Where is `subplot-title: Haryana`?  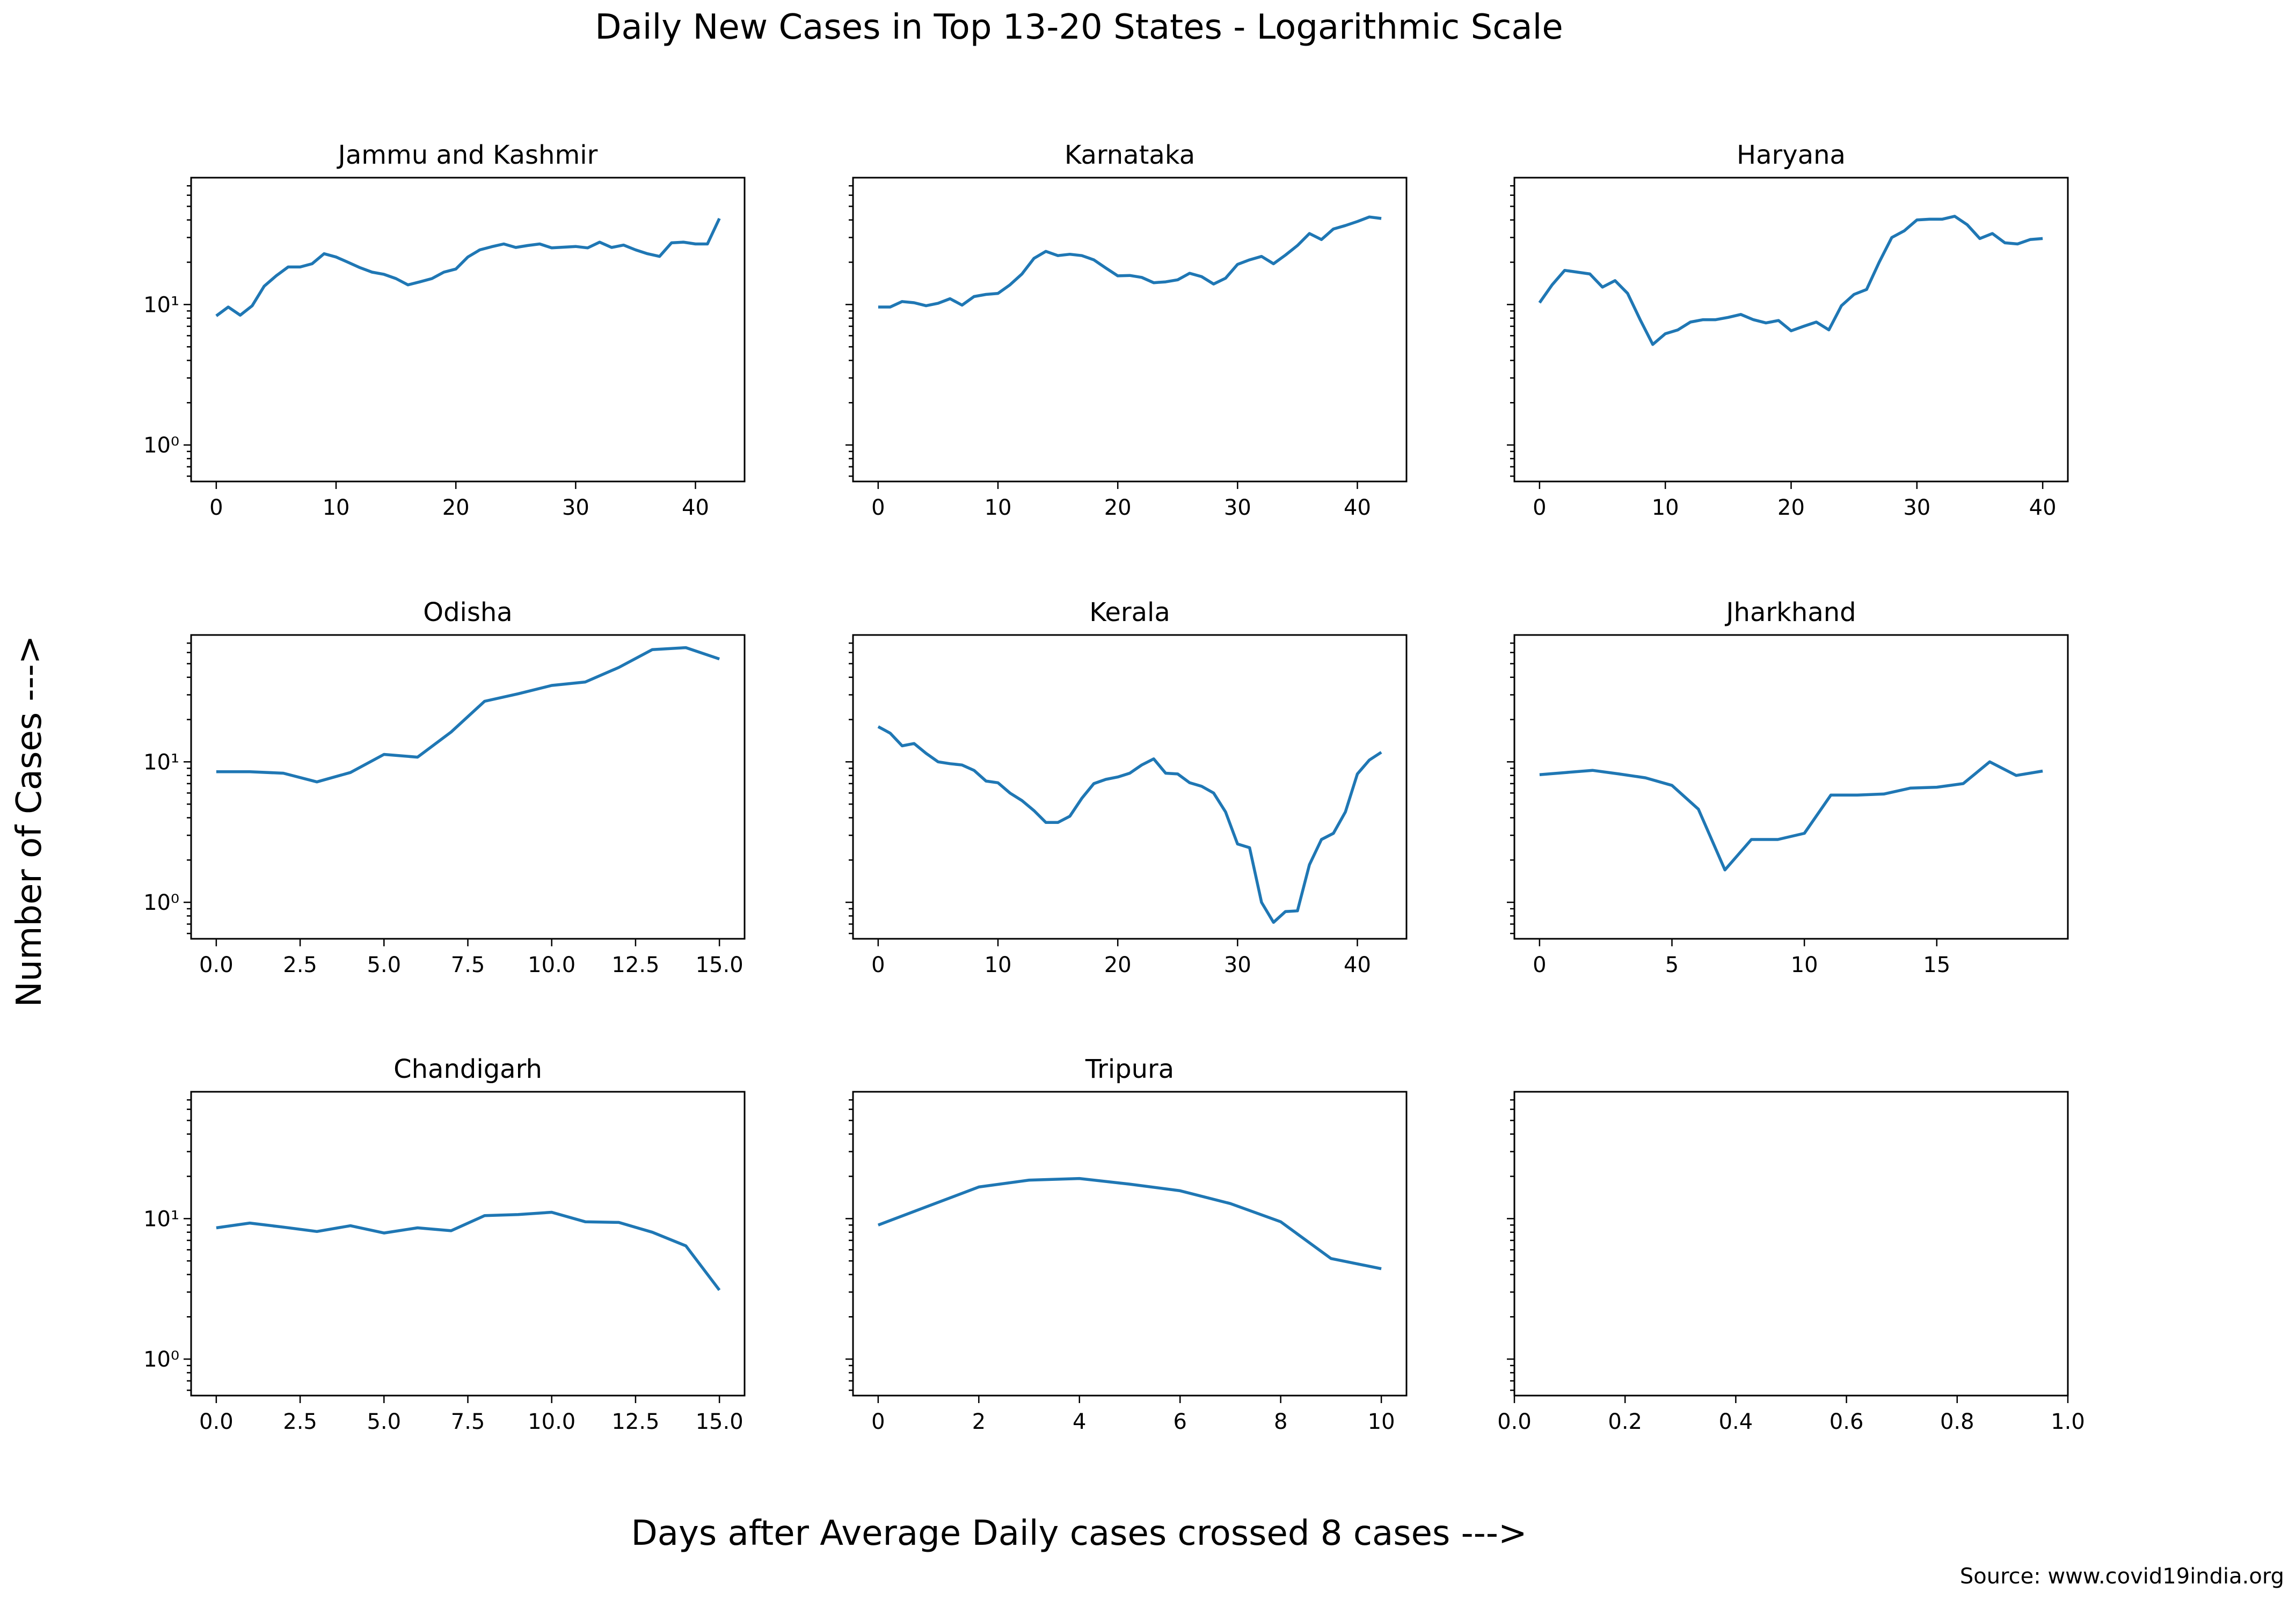 subplot-title: Haryana is located at coordinates (1791, 155).